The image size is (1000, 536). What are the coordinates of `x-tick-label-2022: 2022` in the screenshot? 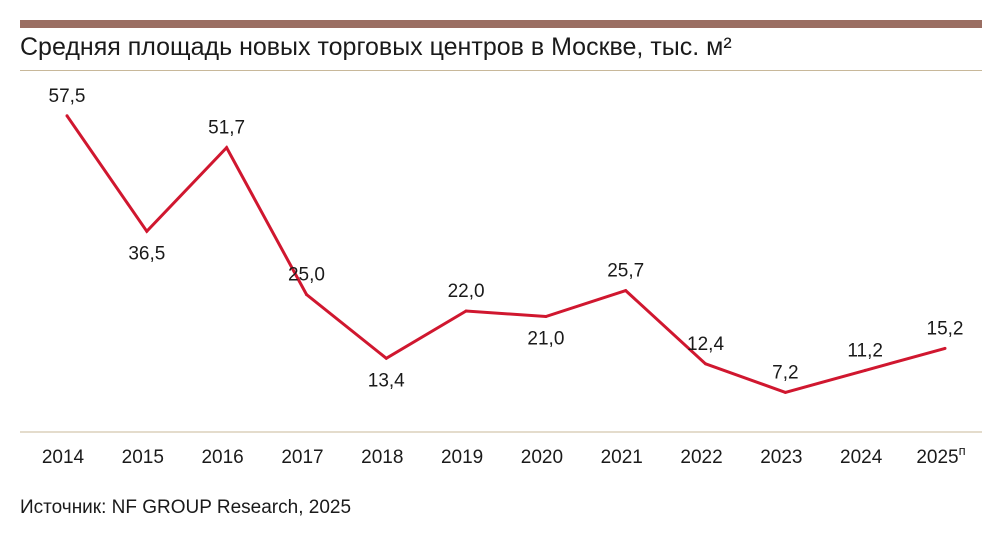 It's located at (701, 457).